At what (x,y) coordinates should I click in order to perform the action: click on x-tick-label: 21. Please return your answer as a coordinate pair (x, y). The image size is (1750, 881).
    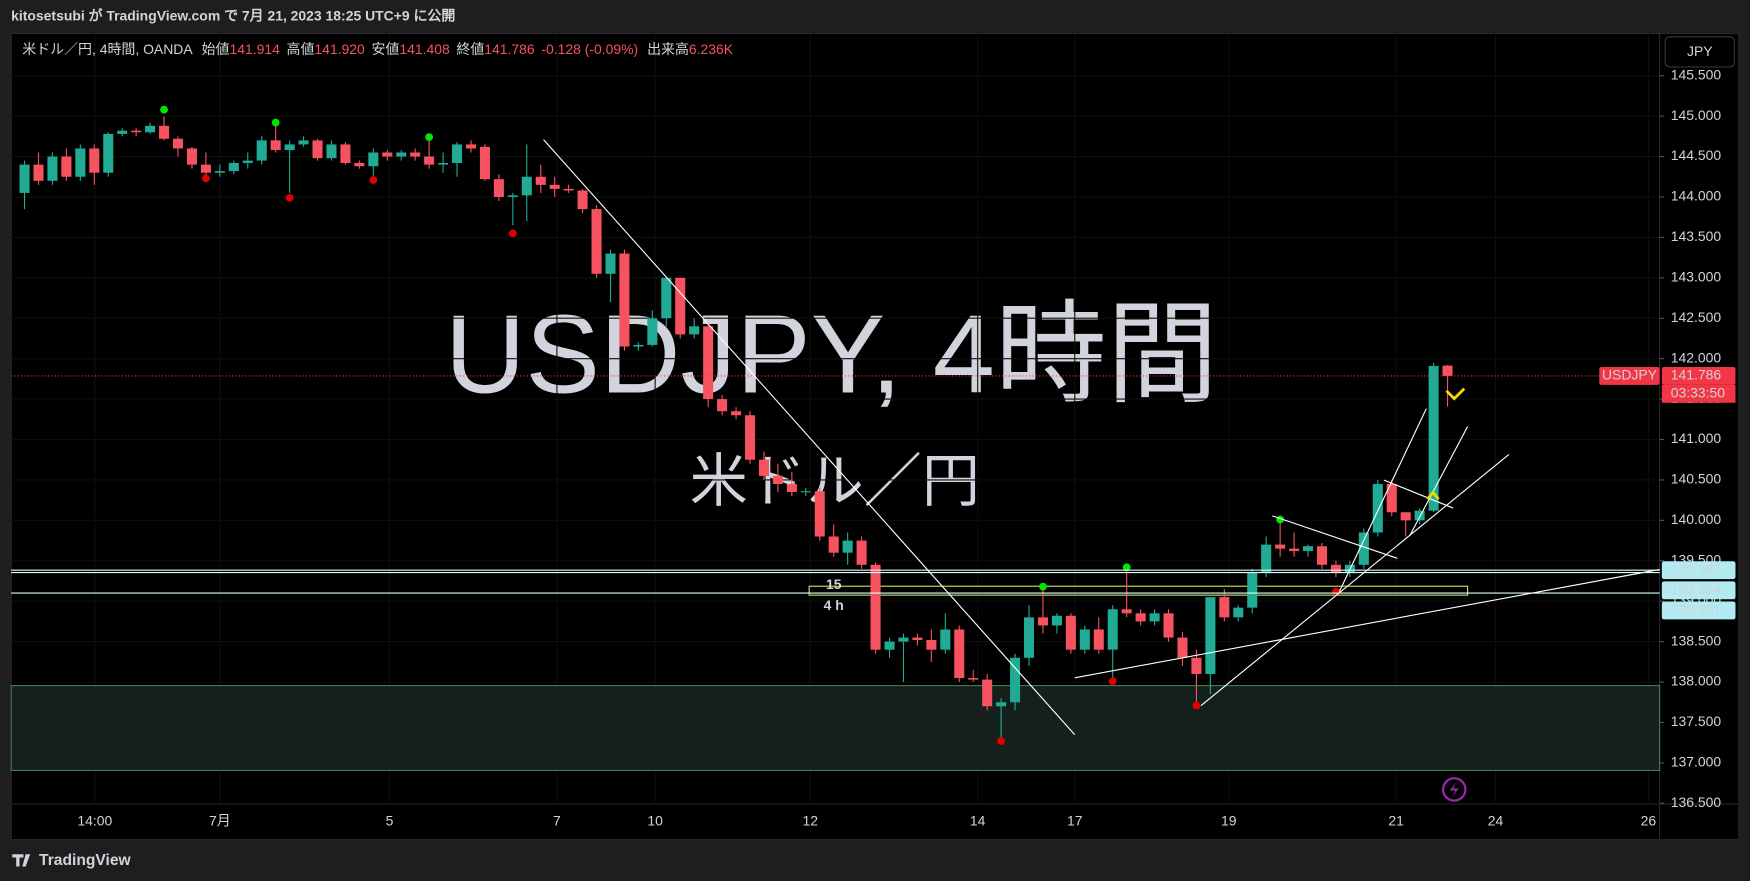
    Looking at the image, I should click on (1396, 821).